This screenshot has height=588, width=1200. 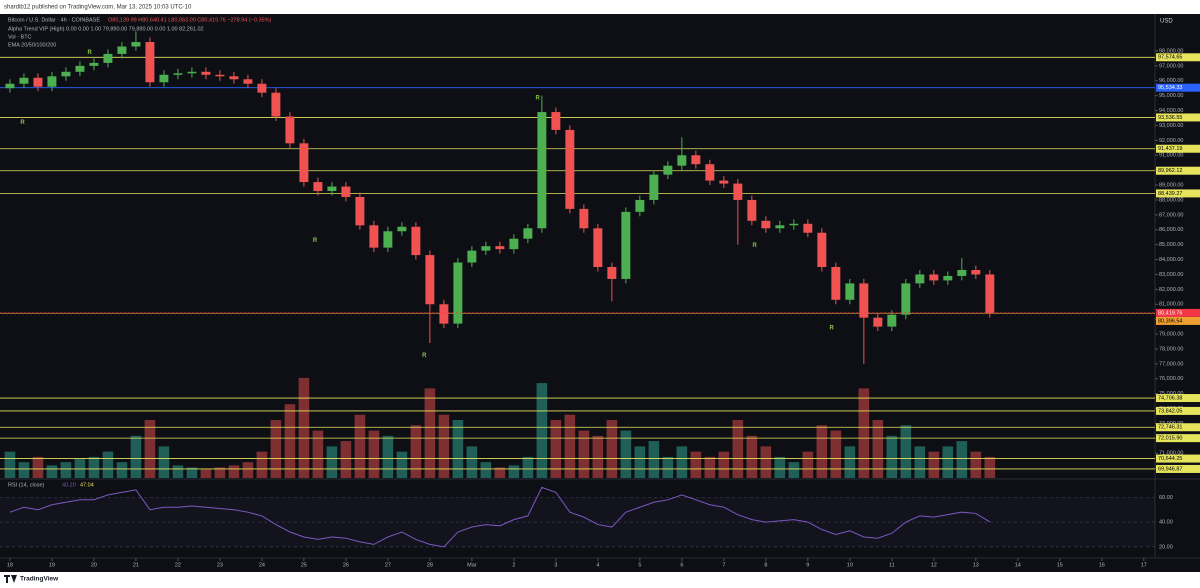 What do you see at coordinates (220, 565) in the screenshot?
I see `x-tick-label: 23` at bounding box center [220, 565].